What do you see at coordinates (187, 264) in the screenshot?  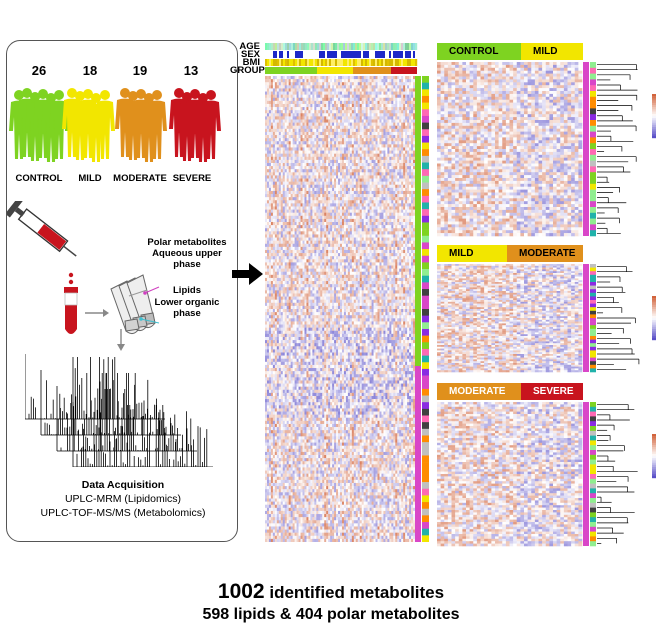 I see `aqueous-phase-label-2: phase` at bounding box center [187, 264].